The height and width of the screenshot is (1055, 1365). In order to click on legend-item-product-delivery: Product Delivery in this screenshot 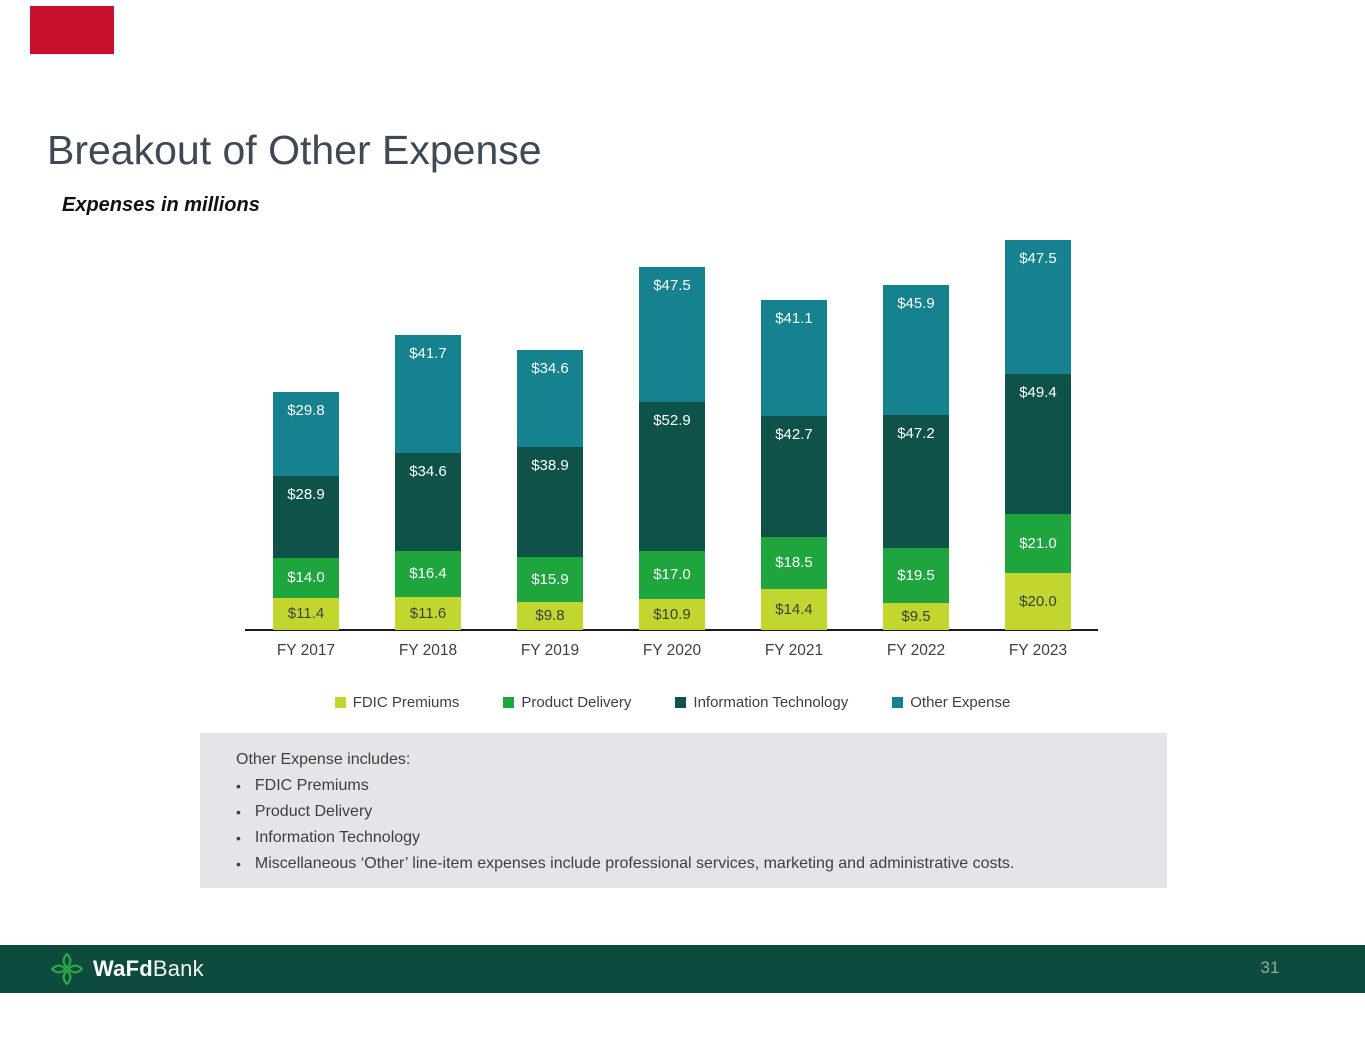, I will do `click(567, 702)`.